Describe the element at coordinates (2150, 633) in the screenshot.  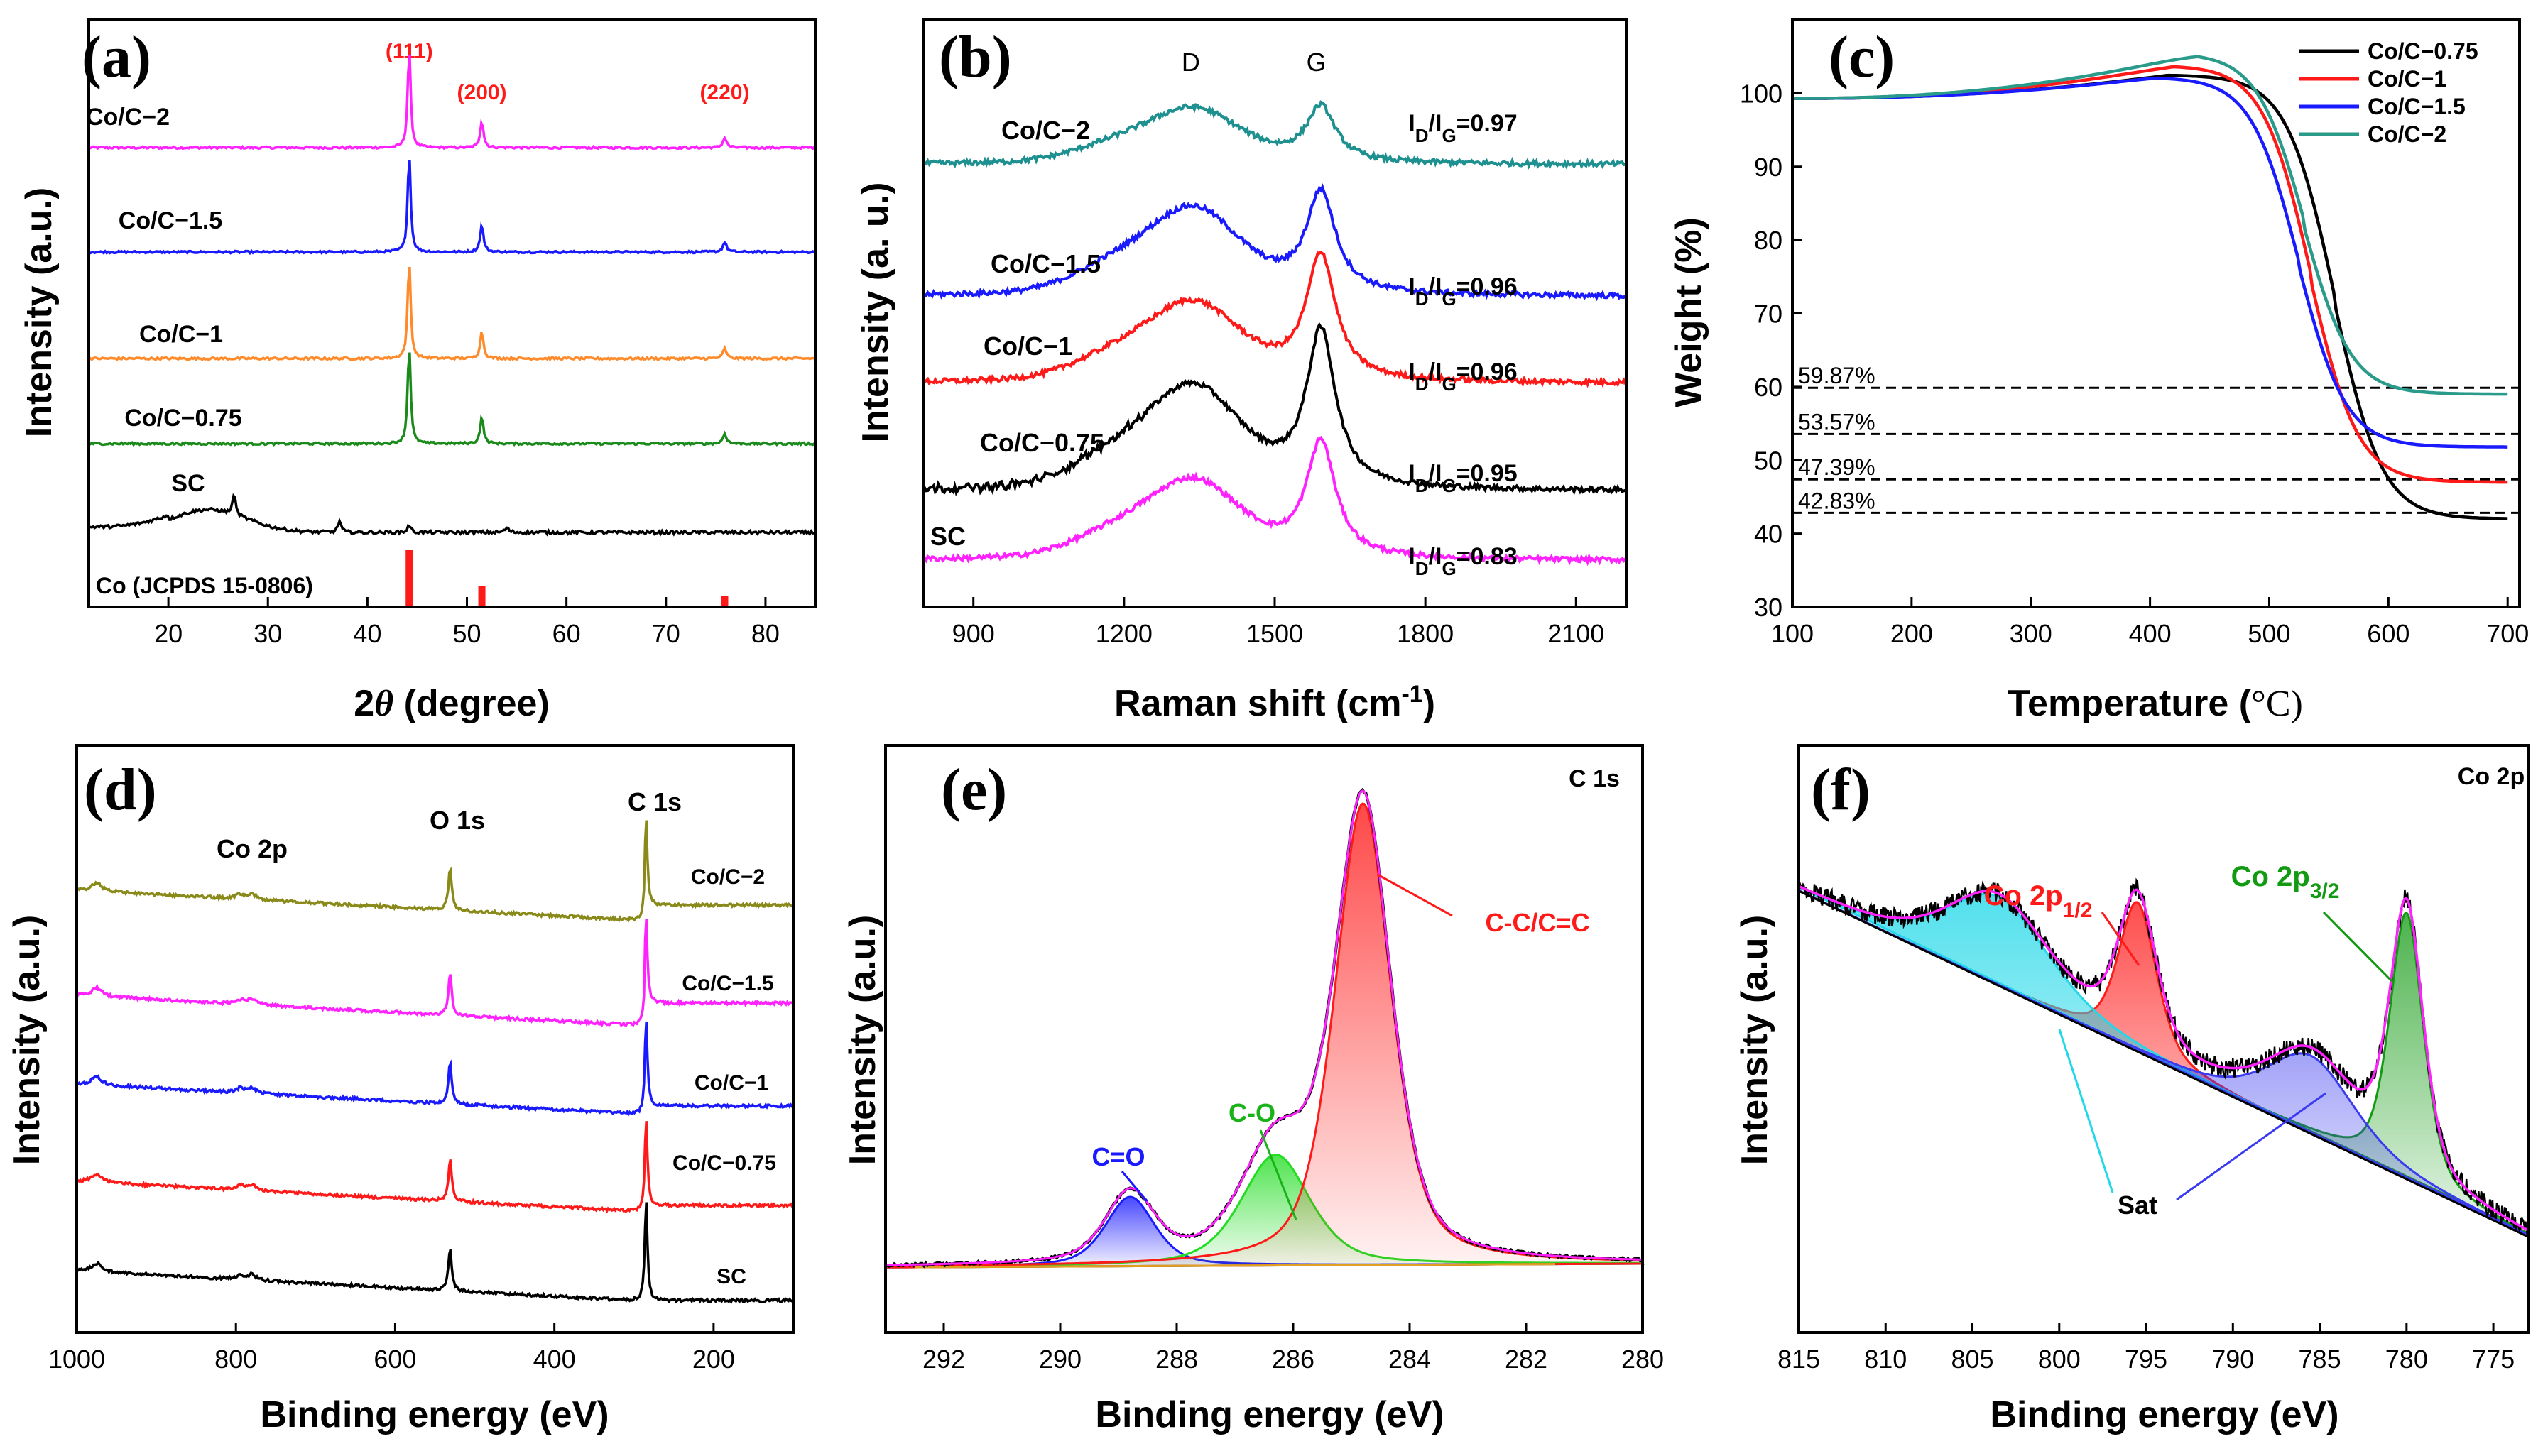
I see `x-tick-label: 400` at that location.